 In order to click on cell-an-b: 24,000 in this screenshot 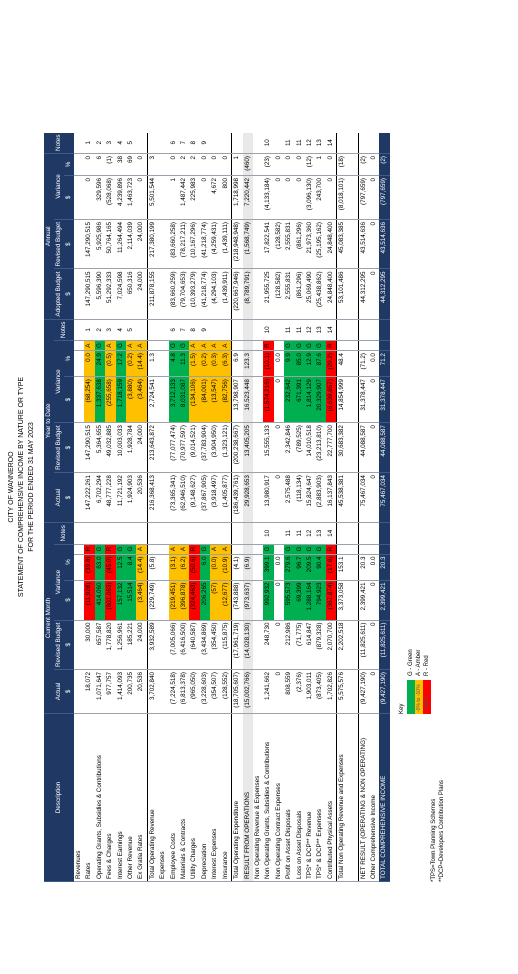, I will do `click(142, 244)`.